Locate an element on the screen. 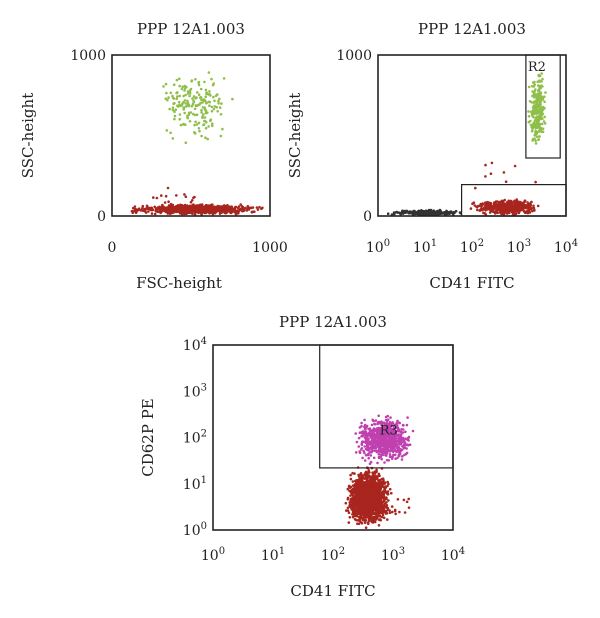  y-axis-label-1: SSC-height is located at coordinates (28, 135).